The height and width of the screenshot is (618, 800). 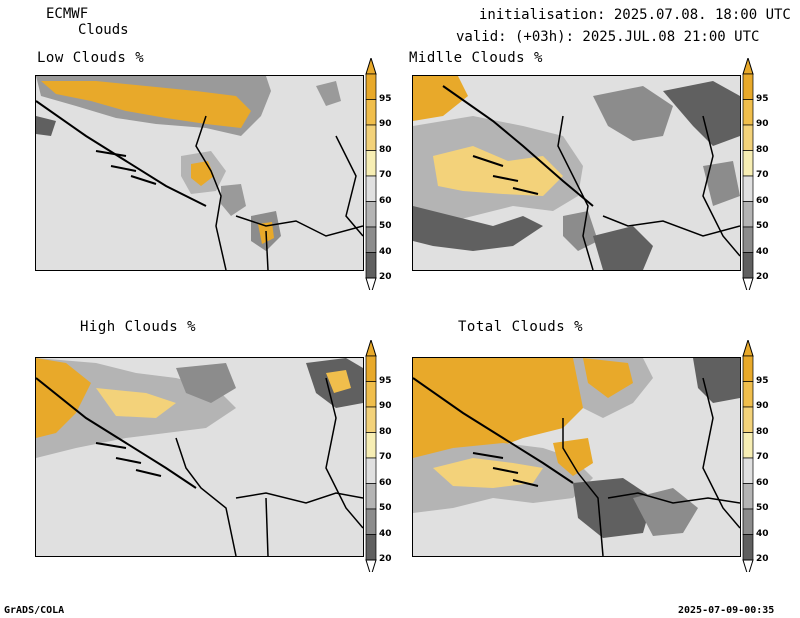 What do you see at coordinates (378, 456) in the screenshot?
I see `colorbar-high: 95 90 80 70 60 50 40 20` at bounding box center [378, 456].